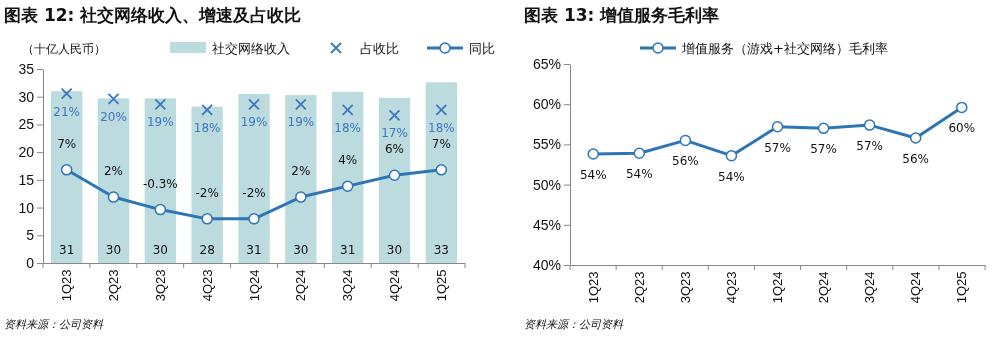 The height and width of the screenshot is (337, 1004). What do you see at coordinates (26, 207) in the screenshot?
I see `y-tick-label: 10` at bounding box center [26, 207].